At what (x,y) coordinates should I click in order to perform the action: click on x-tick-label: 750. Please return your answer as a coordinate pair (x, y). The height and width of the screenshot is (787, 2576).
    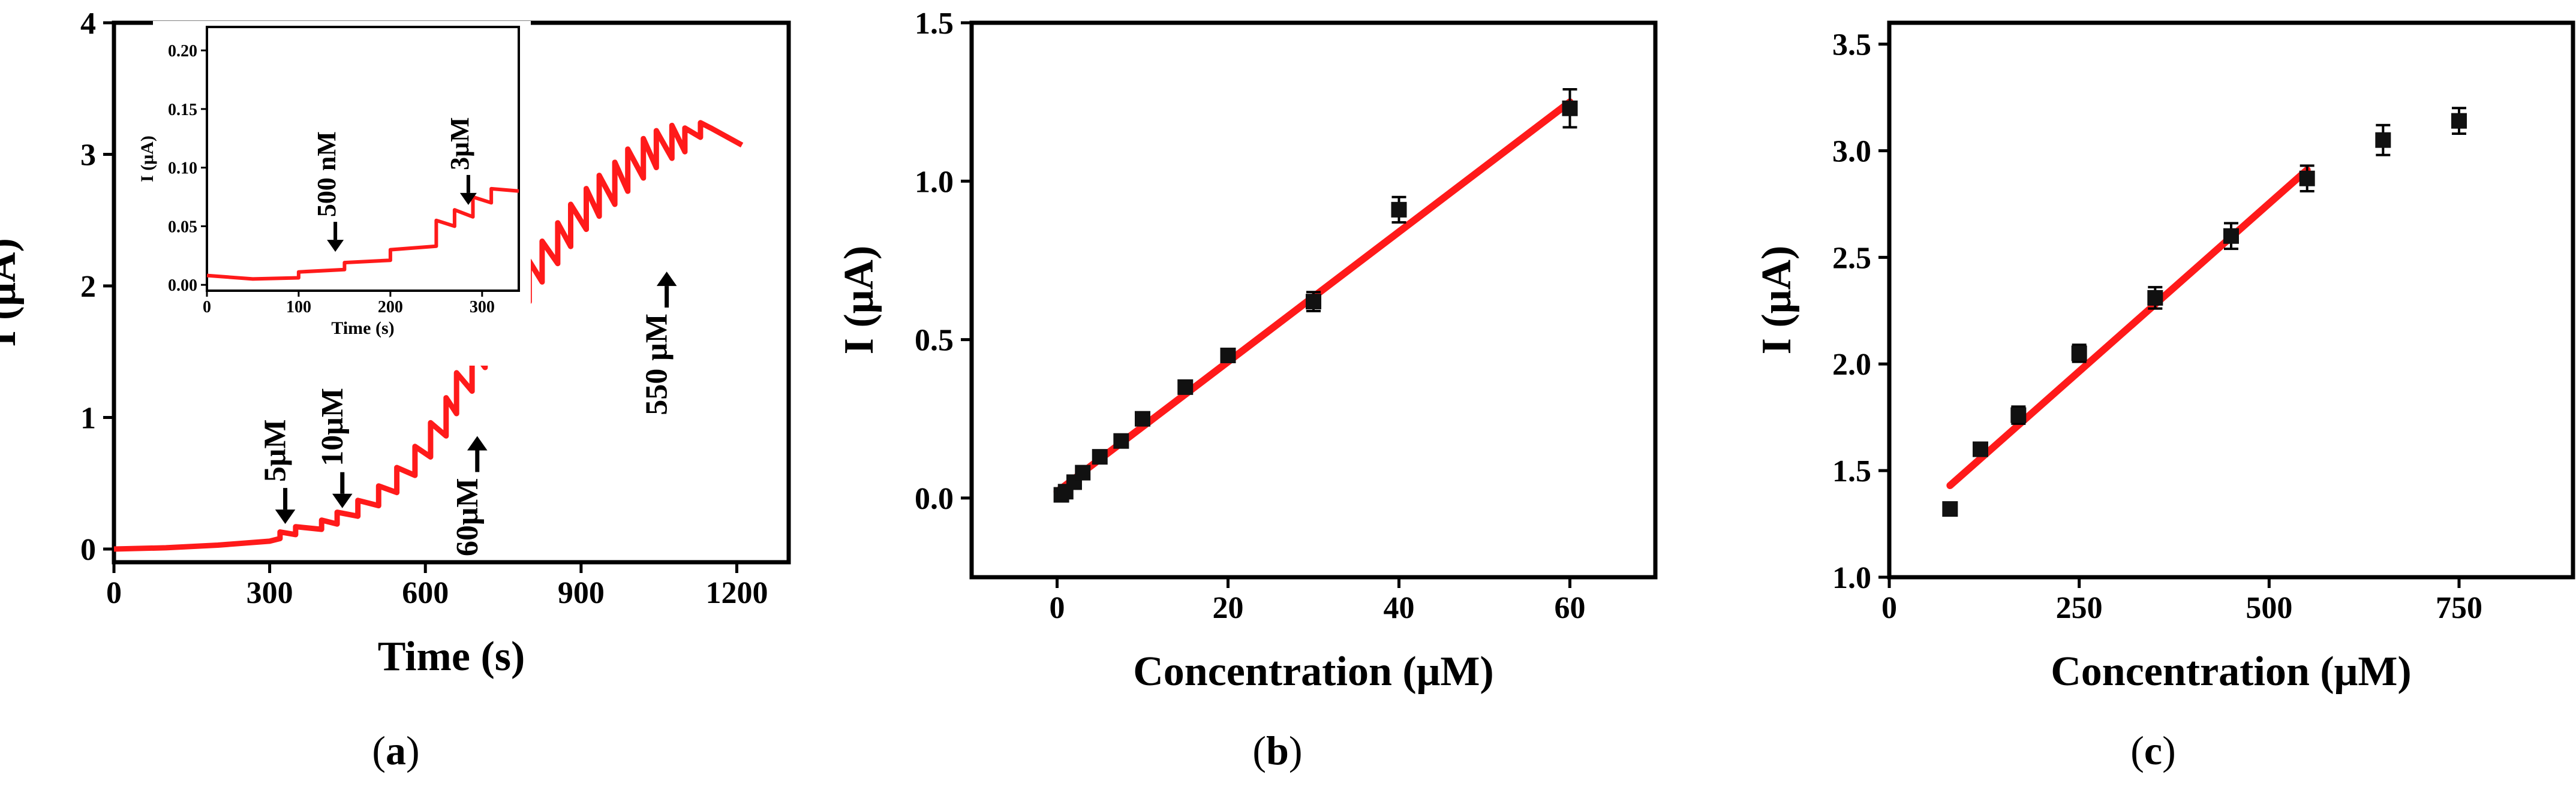
    Looking at the image, I should click on (2459, 608).